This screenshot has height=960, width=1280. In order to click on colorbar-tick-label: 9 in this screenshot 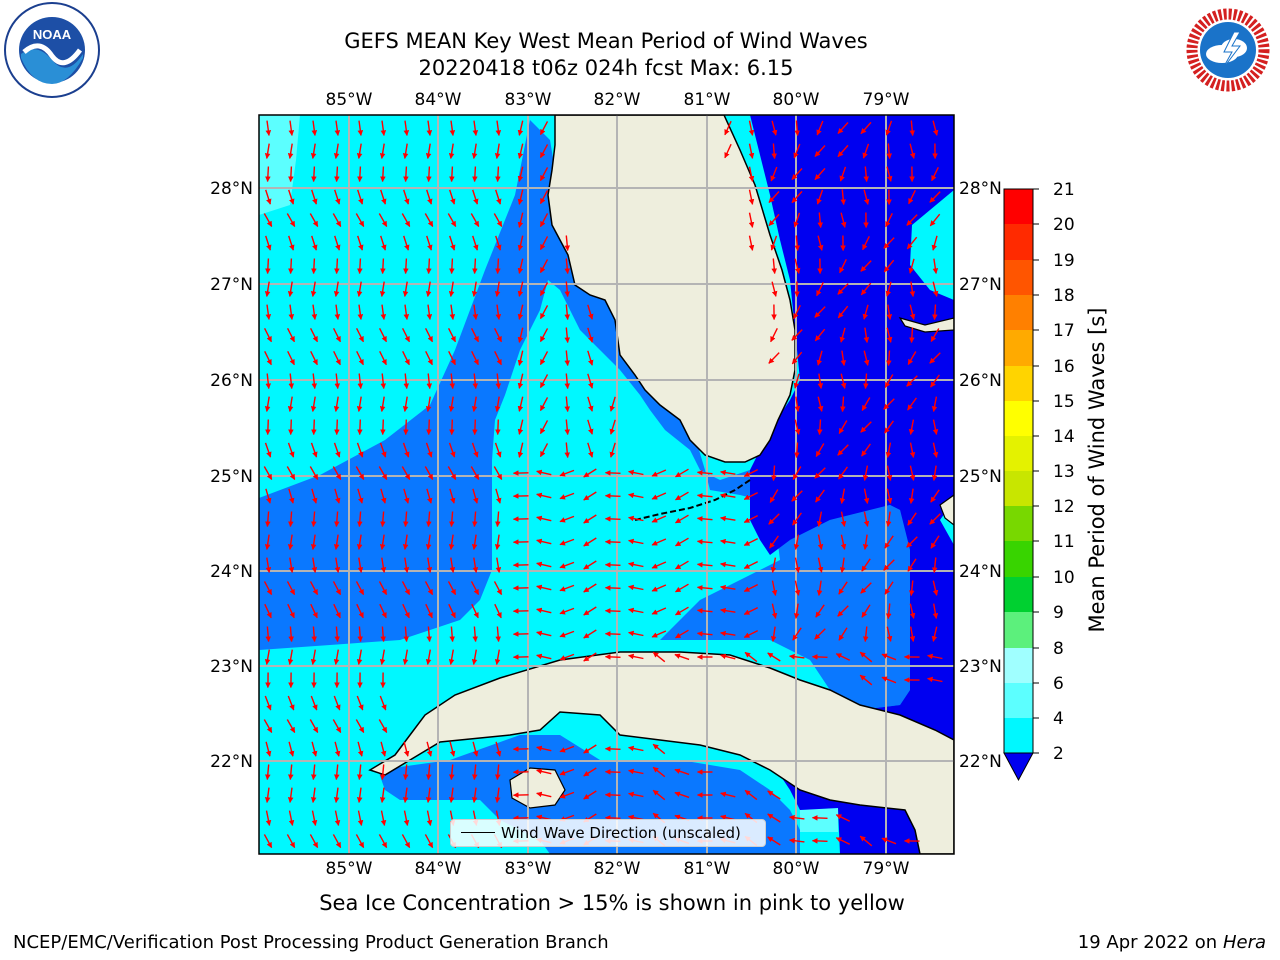, I will do `click(1058, 613)`.